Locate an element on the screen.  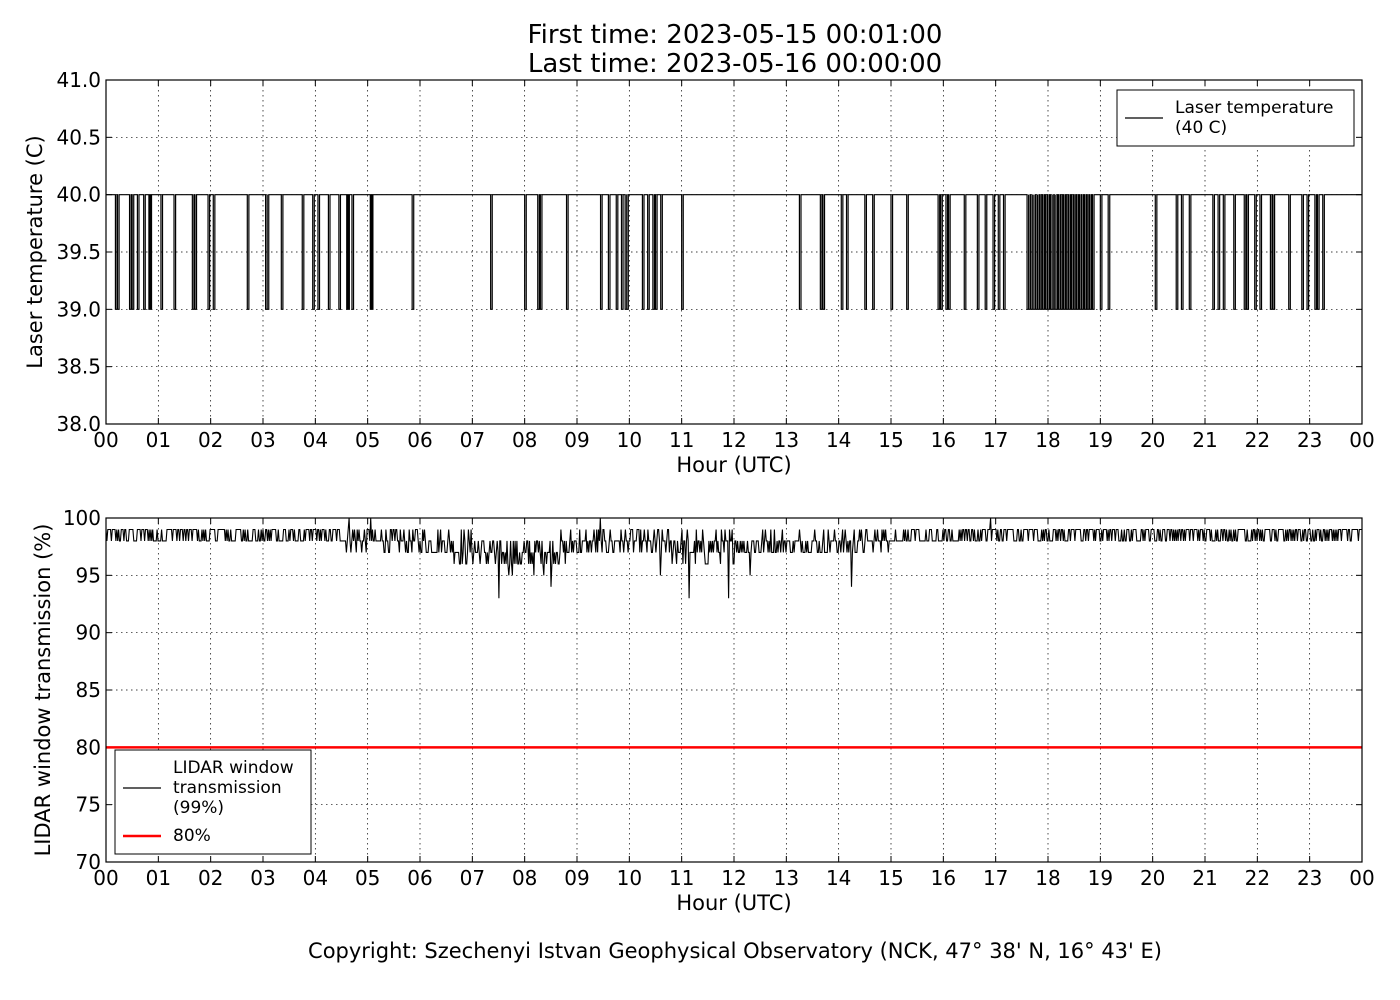
y-axis-label: LIDAR window transmission (%) is located at coordinates (43, 690).